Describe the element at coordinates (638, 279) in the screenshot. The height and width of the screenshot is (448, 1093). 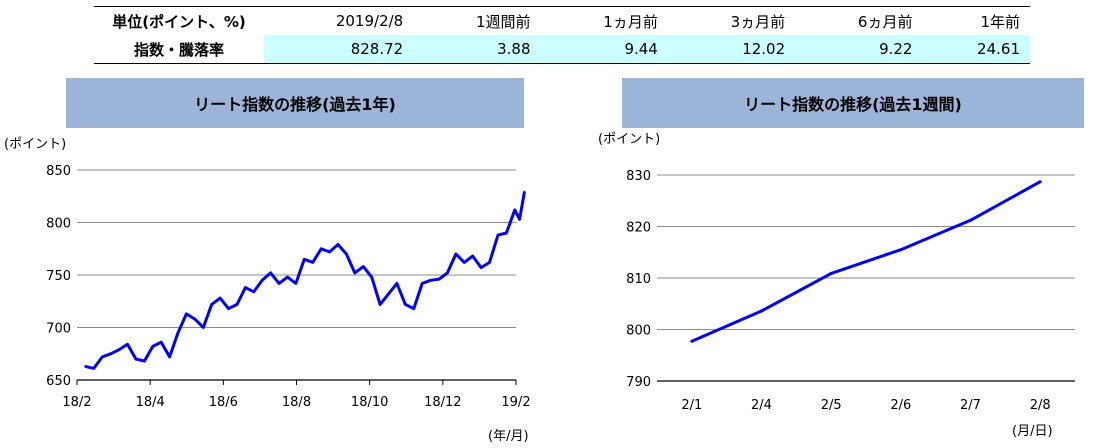
I see `chart-2-y-tick-label: 810` at that location.